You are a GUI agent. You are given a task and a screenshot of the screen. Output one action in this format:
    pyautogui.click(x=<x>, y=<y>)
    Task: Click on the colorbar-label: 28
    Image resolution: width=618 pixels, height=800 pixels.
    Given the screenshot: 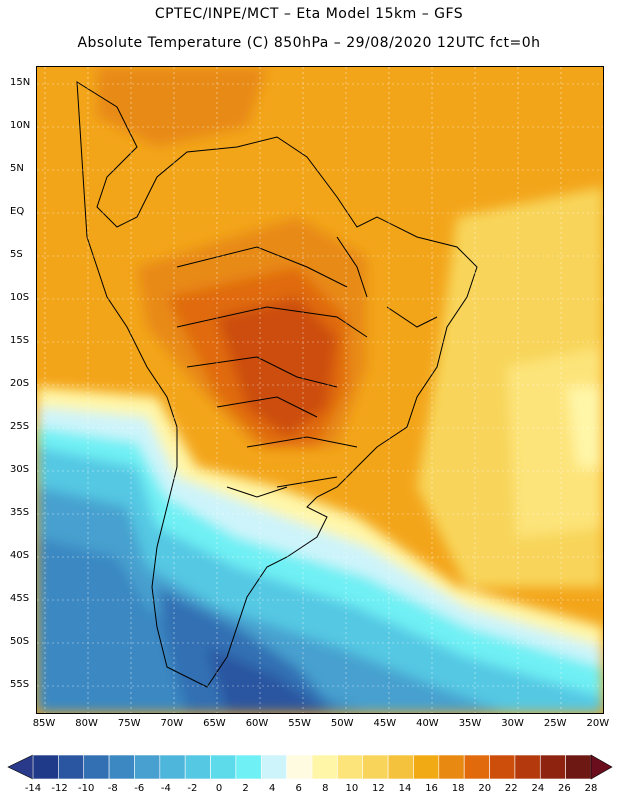 What is the action you would take?
    pyautogui.click(x=591, y=788)
    